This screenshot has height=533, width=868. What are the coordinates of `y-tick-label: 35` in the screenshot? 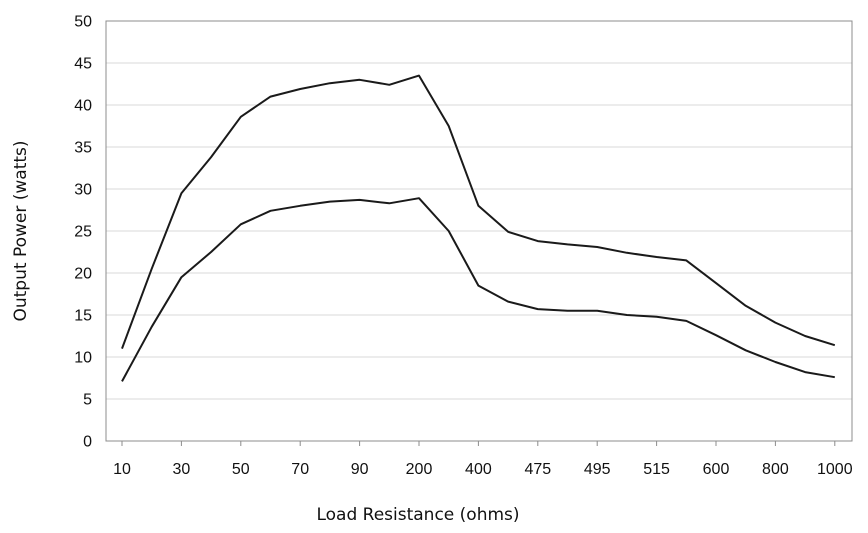 It's located at (83, 148).